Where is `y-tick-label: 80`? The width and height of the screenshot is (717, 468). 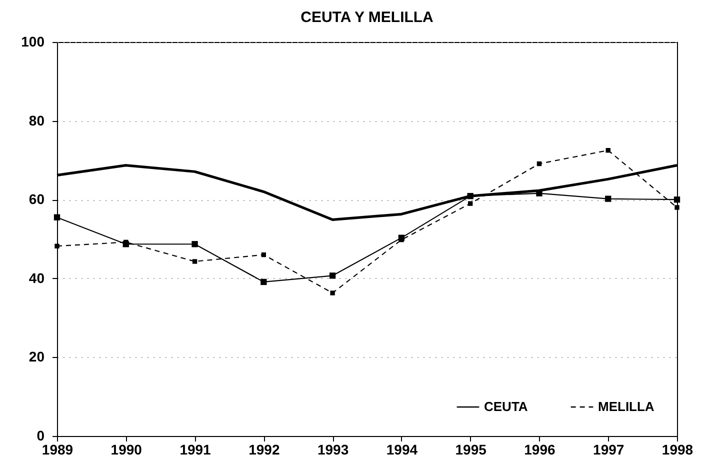 y-tick-label: 80 is located at coordinates (36, 120).